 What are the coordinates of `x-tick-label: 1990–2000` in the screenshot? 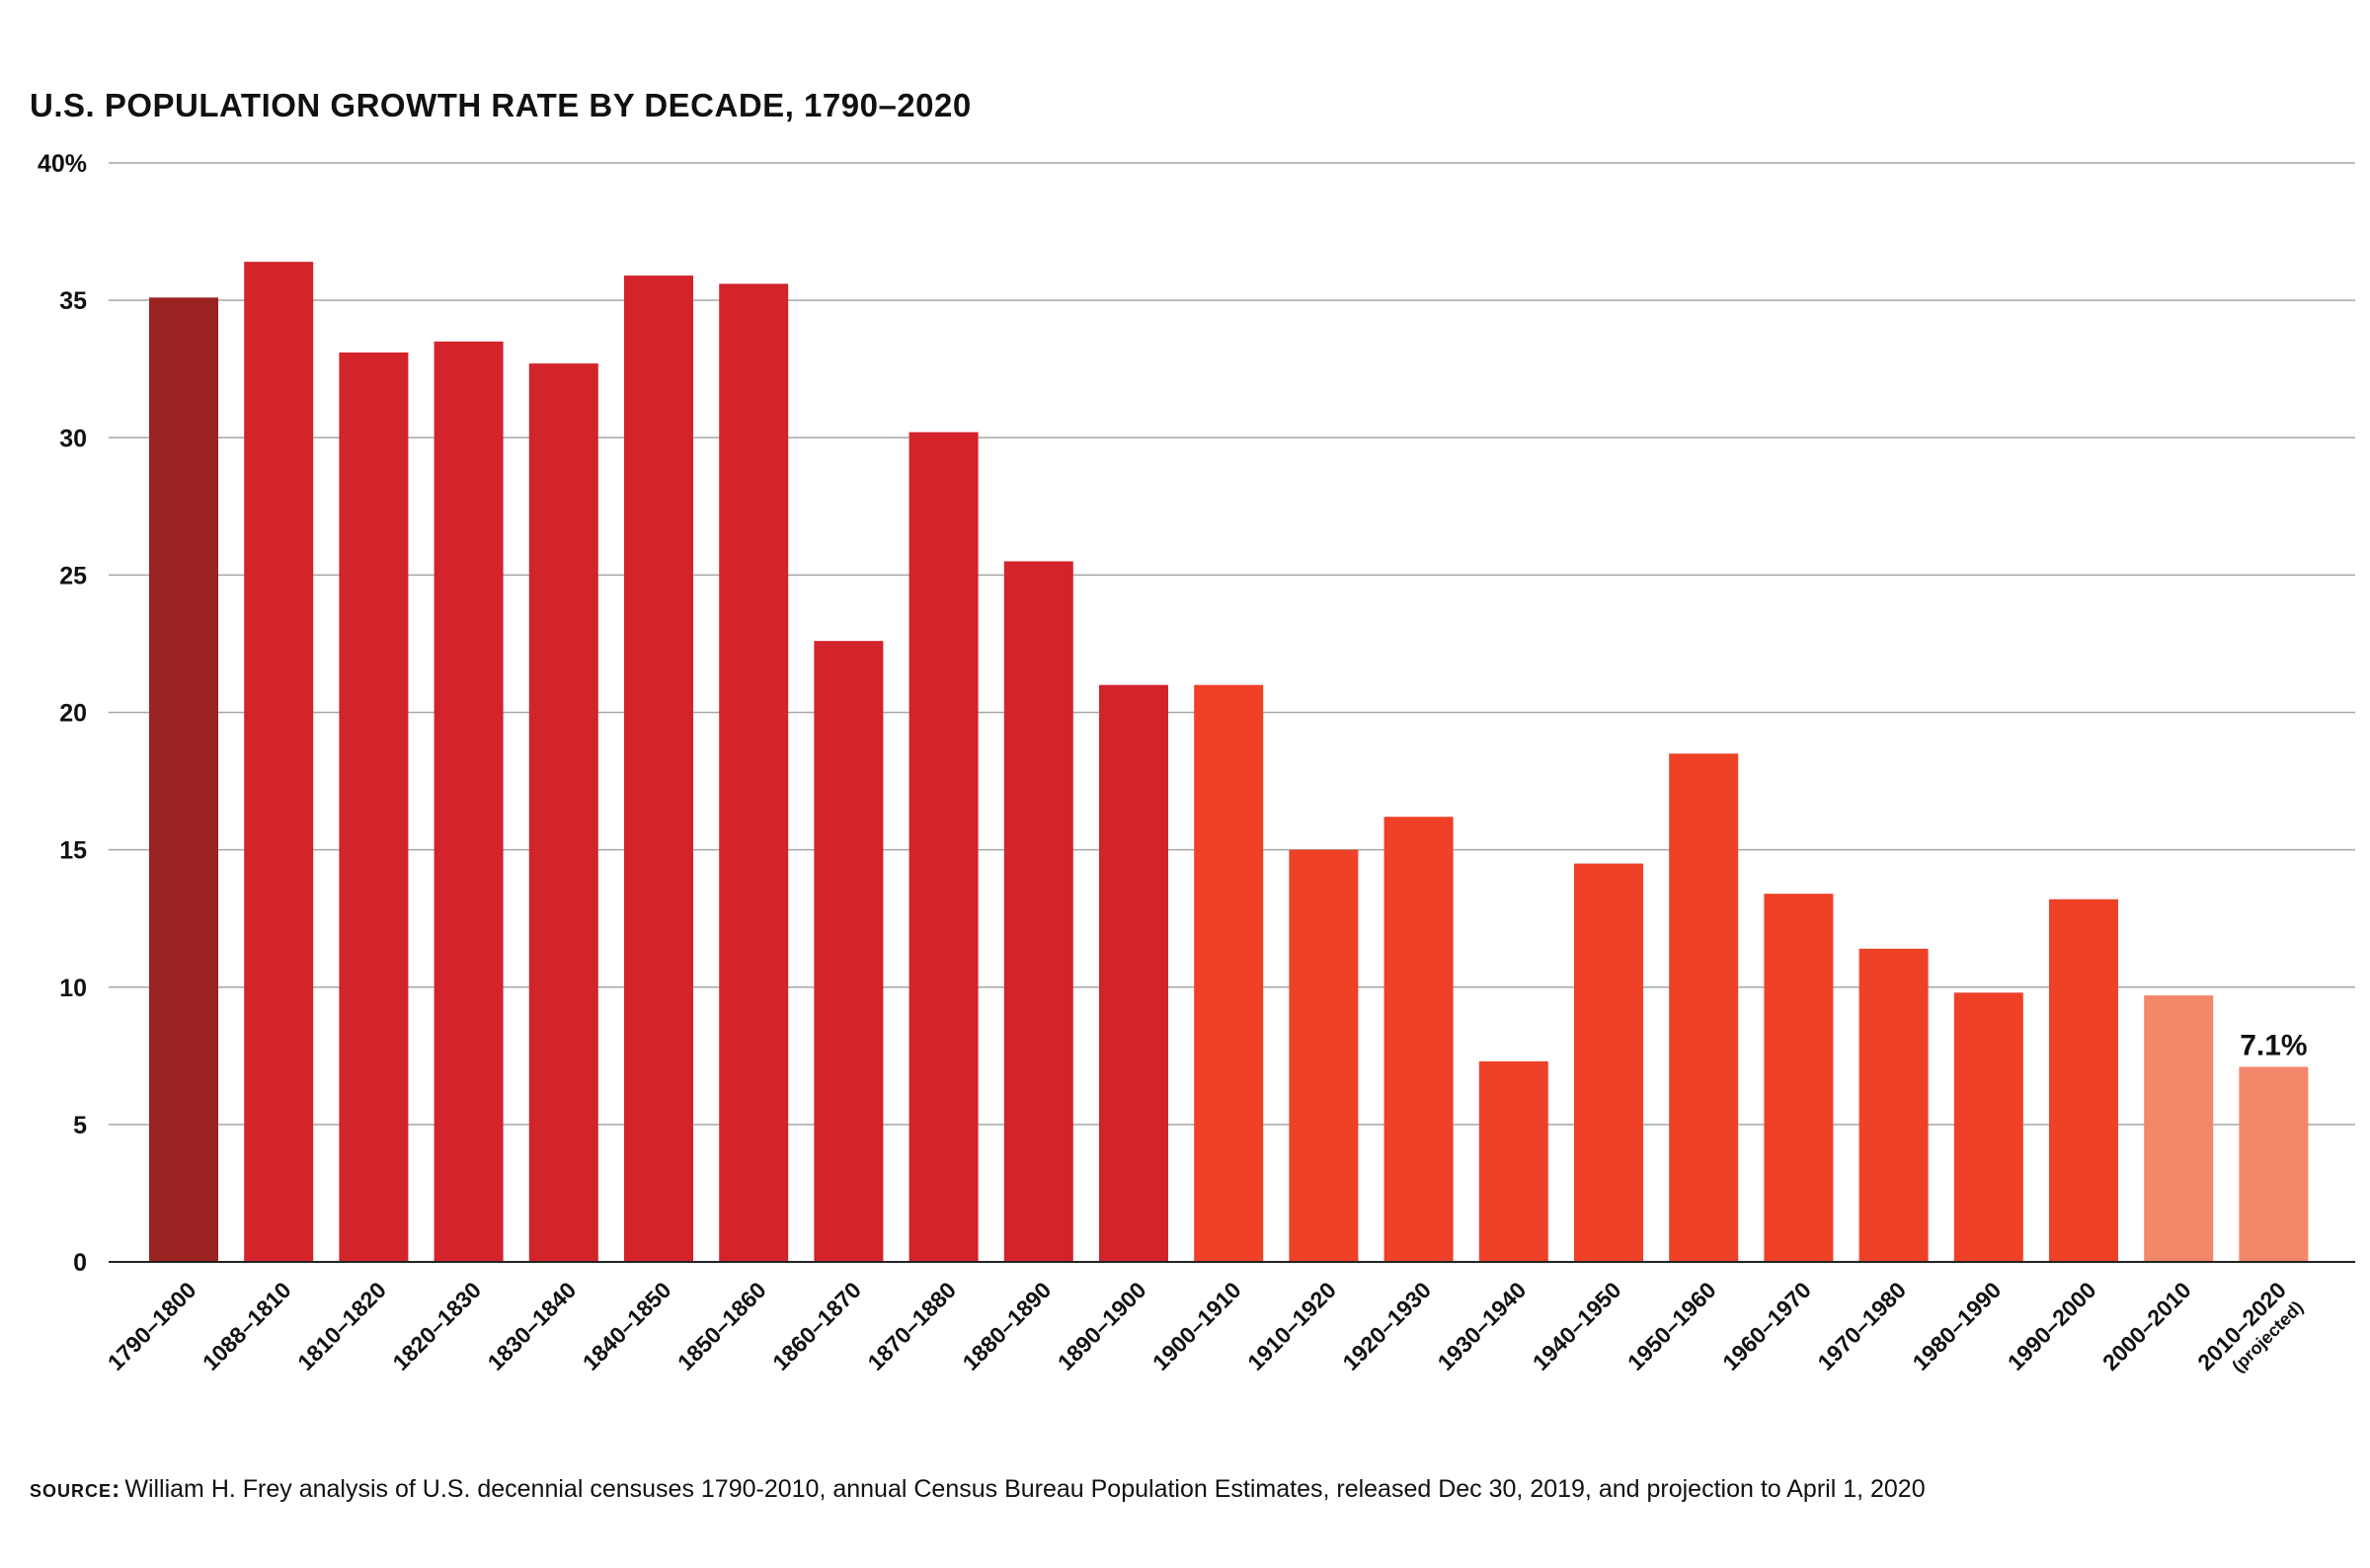 It's located at (2052, 1326).